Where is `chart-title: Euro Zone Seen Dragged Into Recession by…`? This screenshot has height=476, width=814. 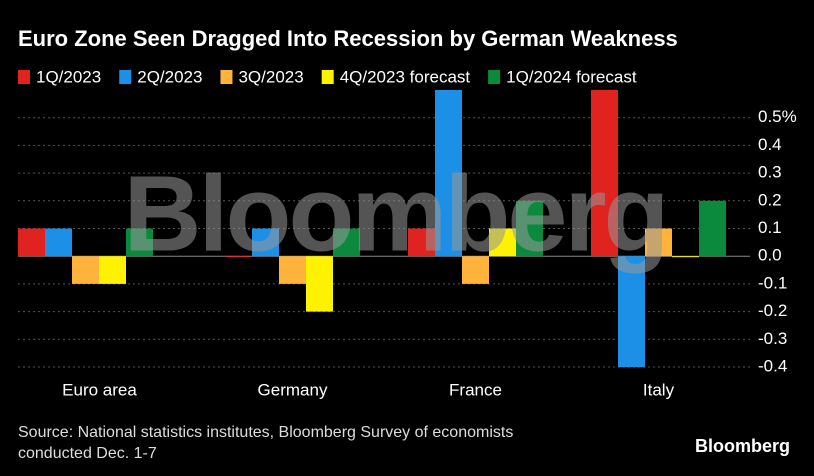
chart-title: Euro Zone Seen Dragged Into Recession by… is located at coordinates (348, 38).